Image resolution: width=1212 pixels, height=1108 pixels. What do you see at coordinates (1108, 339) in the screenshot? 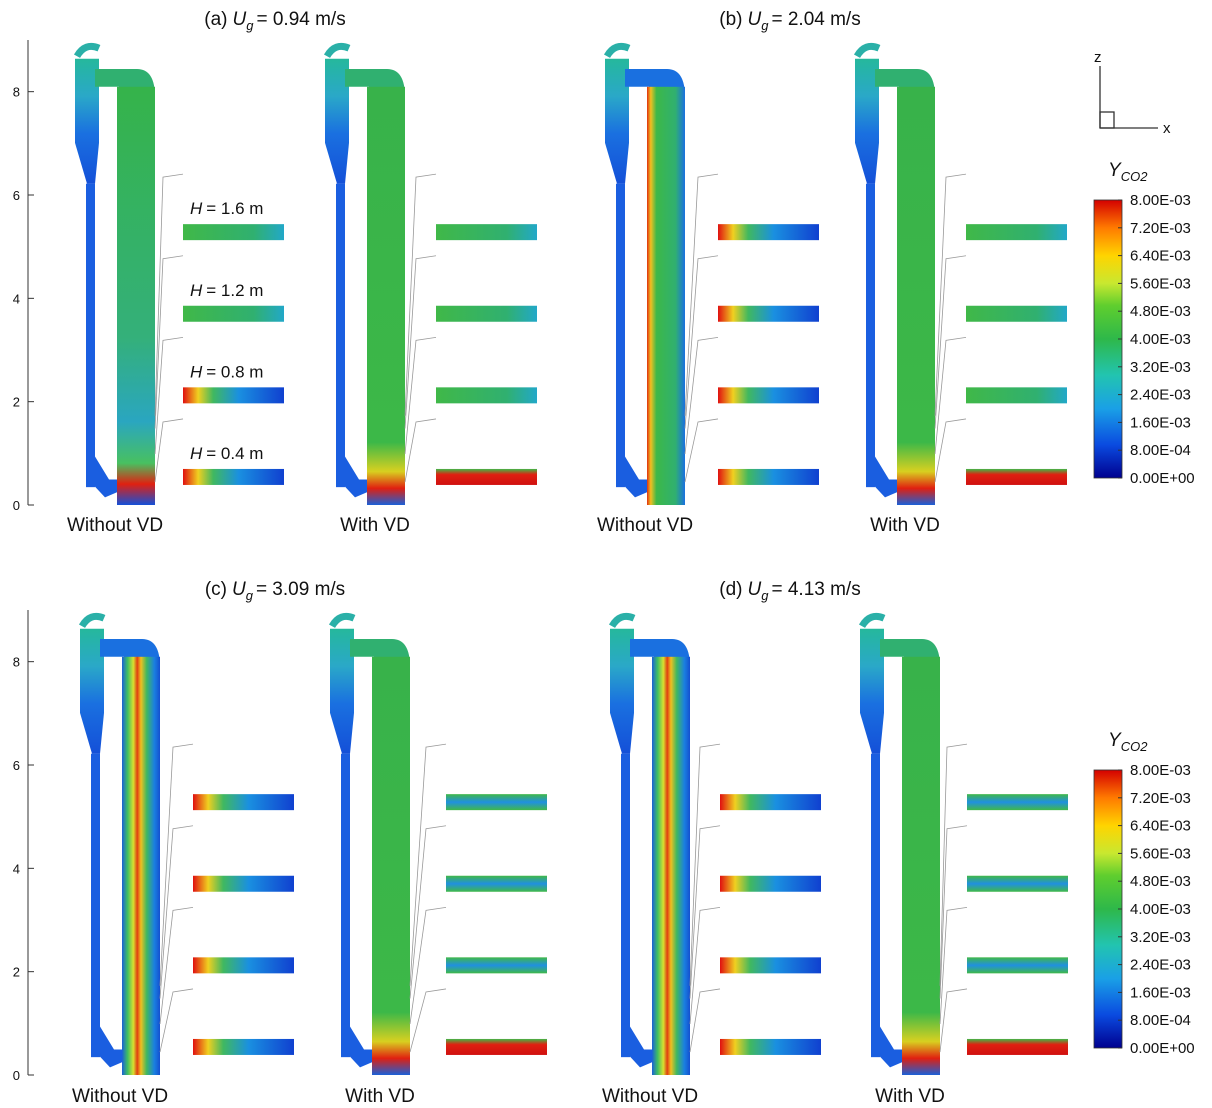
I see `colorbar` at bounding box center [1108, 339].